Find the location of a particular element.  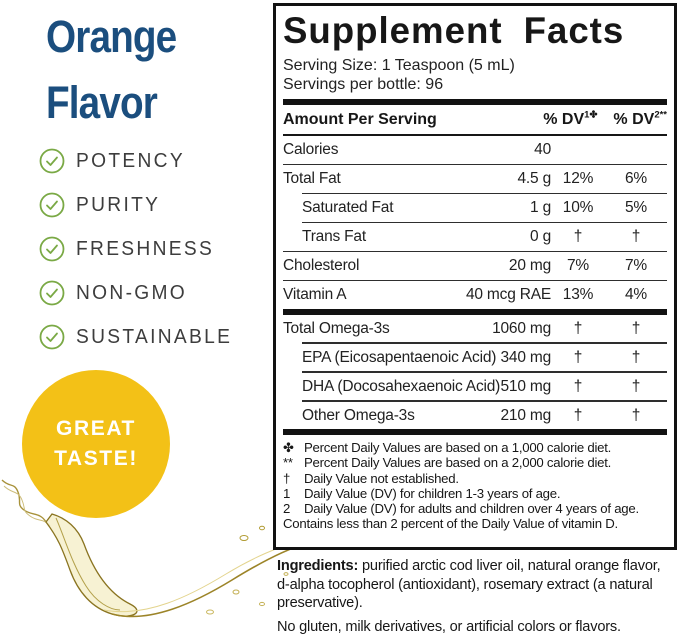

nutrient-row: DHA (Docosahexaenoic Acid)510 mg†† is located at coordinates (475, 387).